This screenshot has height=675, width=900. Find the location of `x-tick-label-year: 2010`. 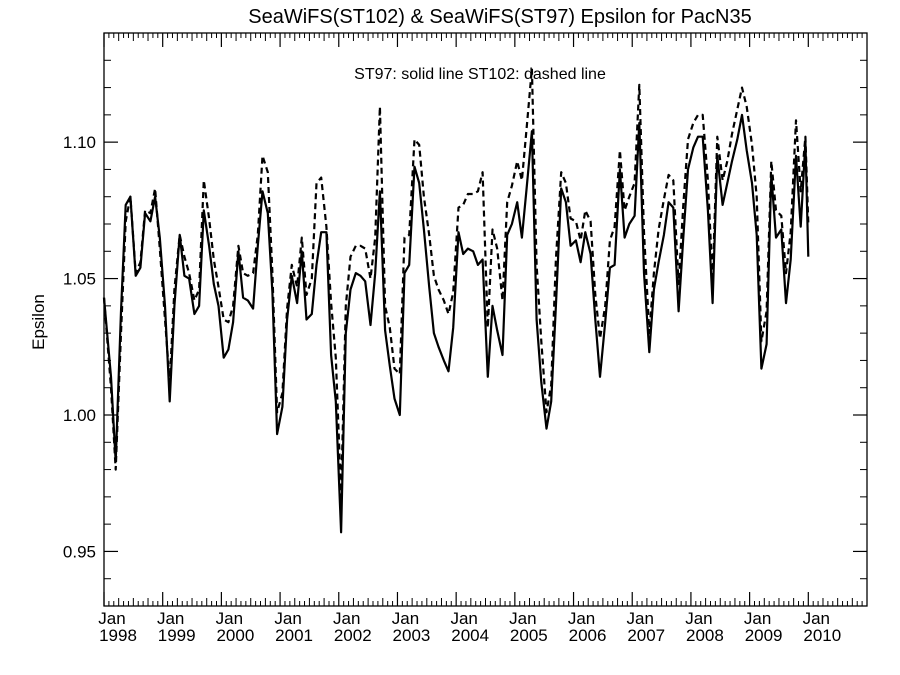

x-tick-label-year: 2010 is located at coordinates (822, 635).